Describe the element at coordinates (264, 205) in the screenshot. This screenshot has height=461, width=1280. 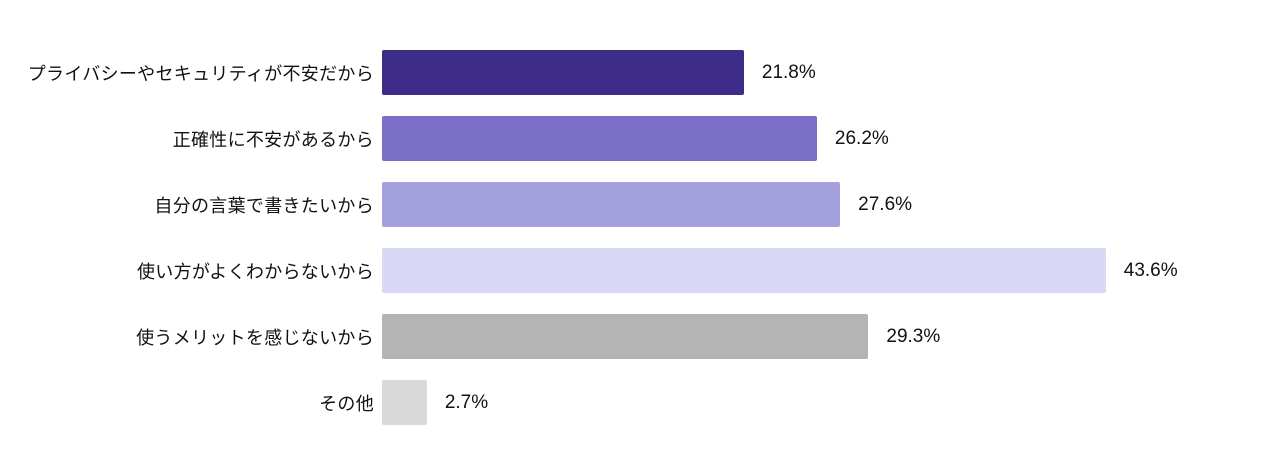
I see `category-label: 自分の言葉で書きたいから` at that location.